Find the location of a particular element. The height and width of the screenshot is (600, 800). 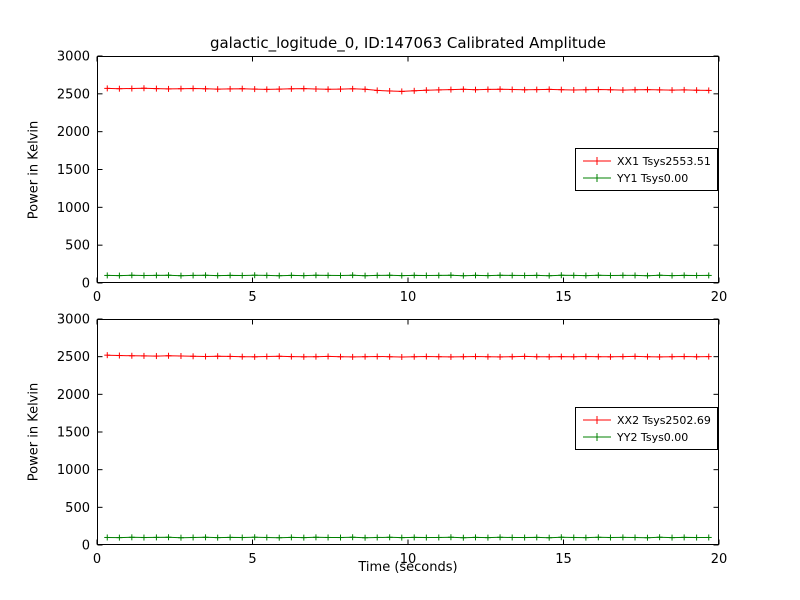

top-y-axis-label: Power in Kelvin is located at coordinates (34, 170).